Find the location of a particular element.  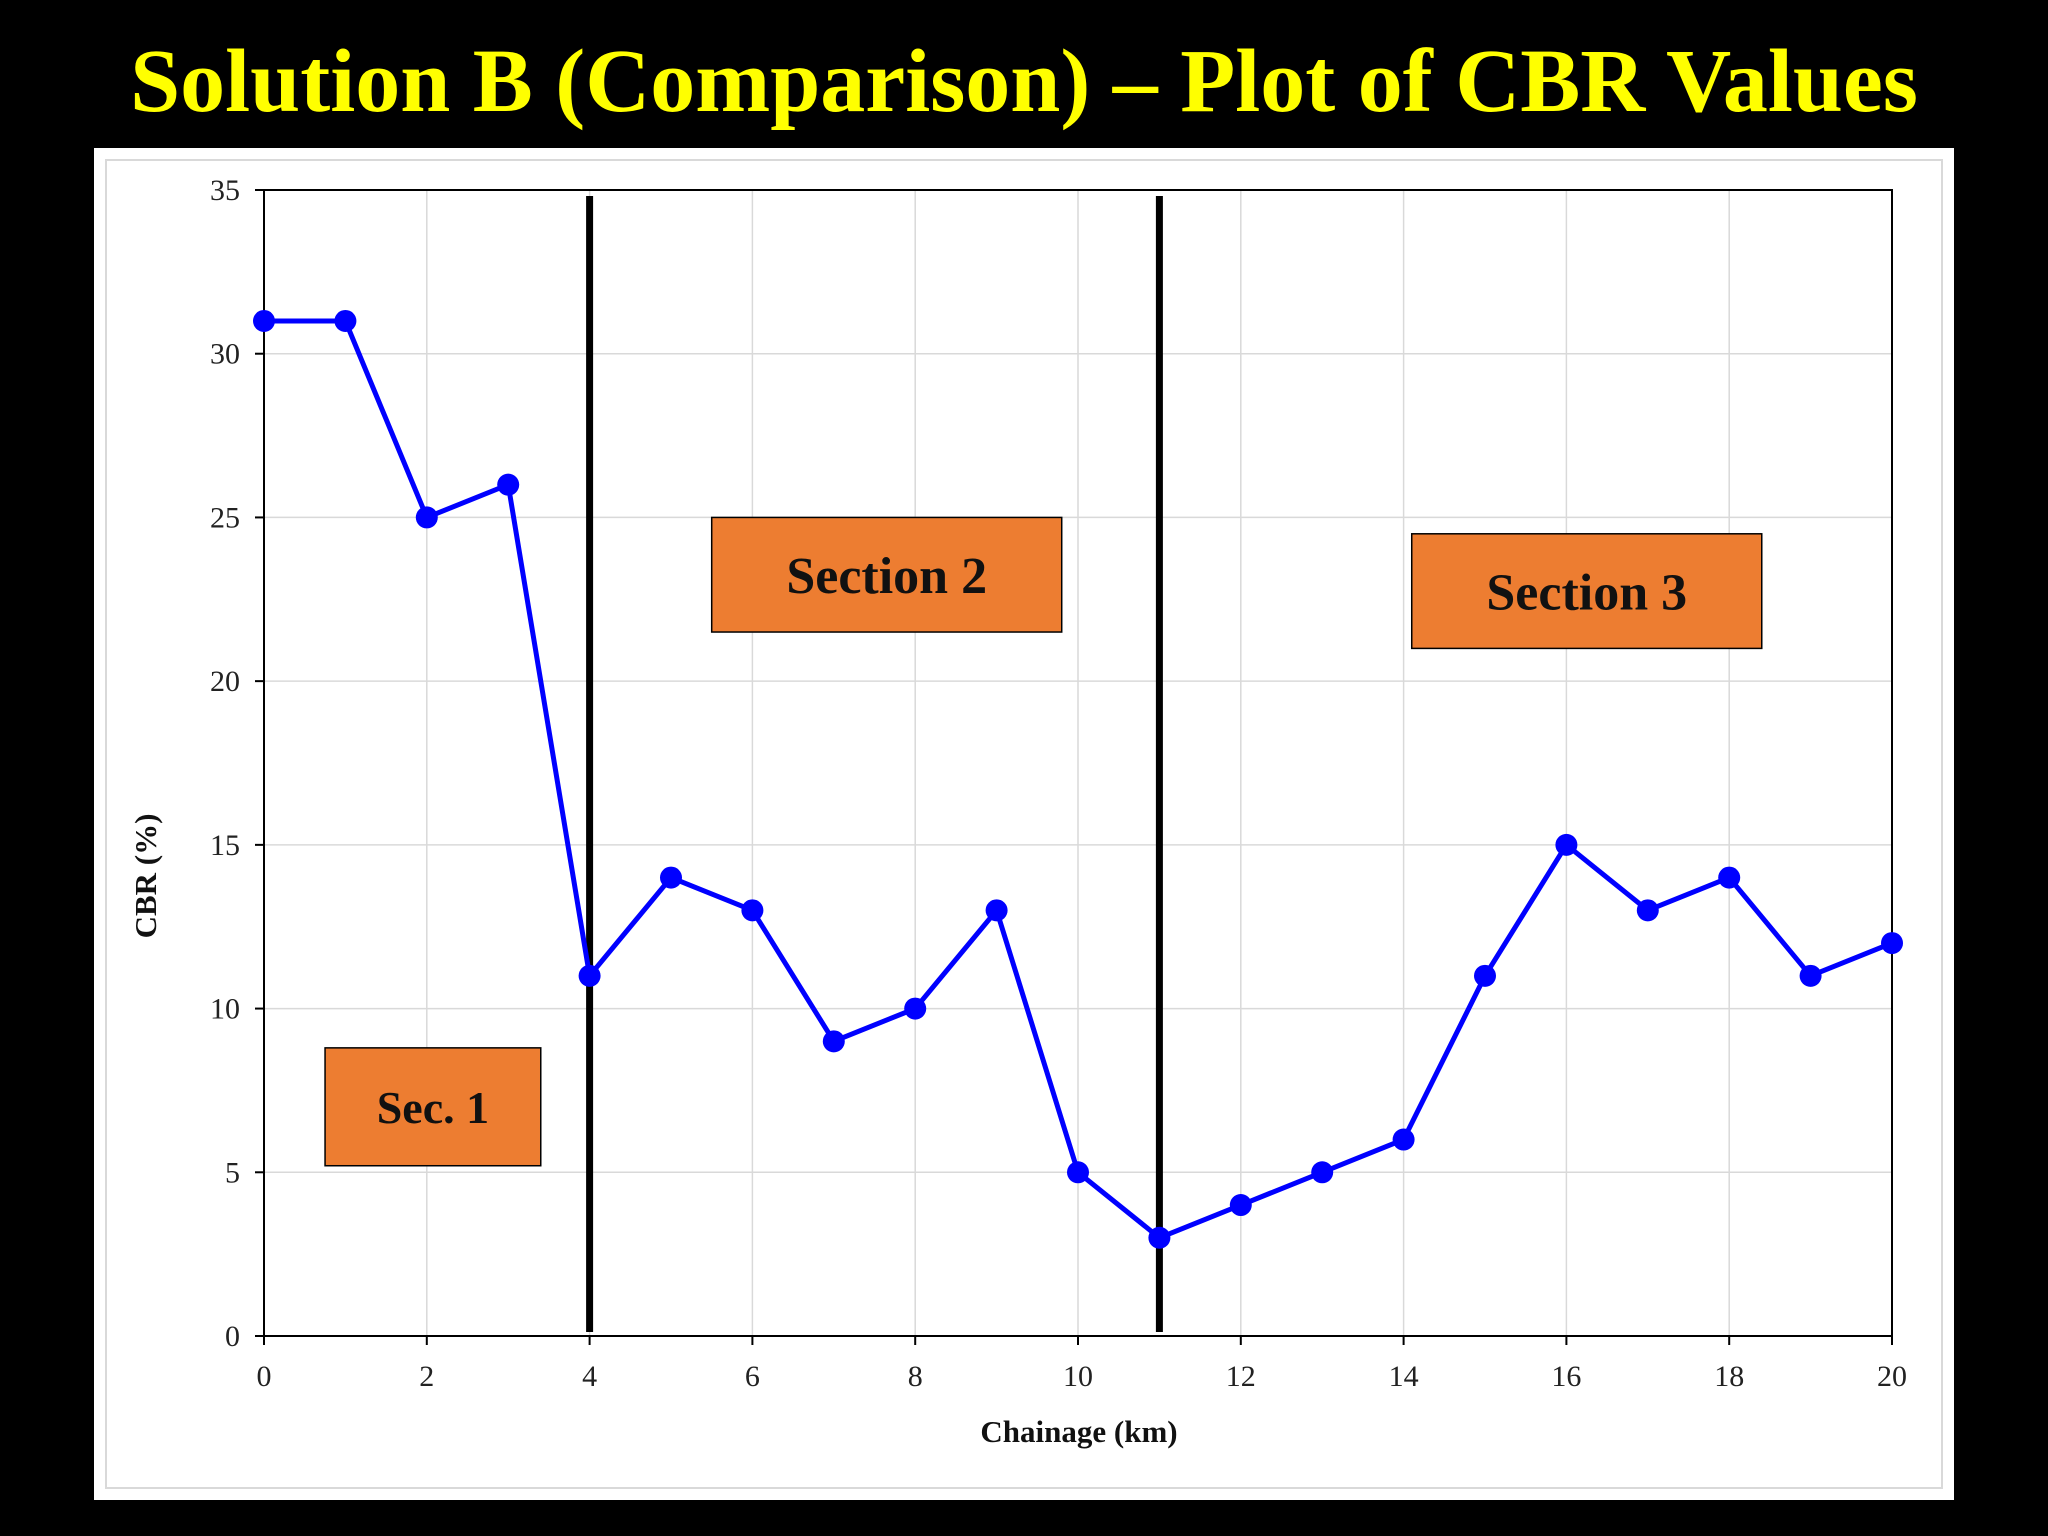

y-tick-label: 20 is located at coordinates (225, 681).